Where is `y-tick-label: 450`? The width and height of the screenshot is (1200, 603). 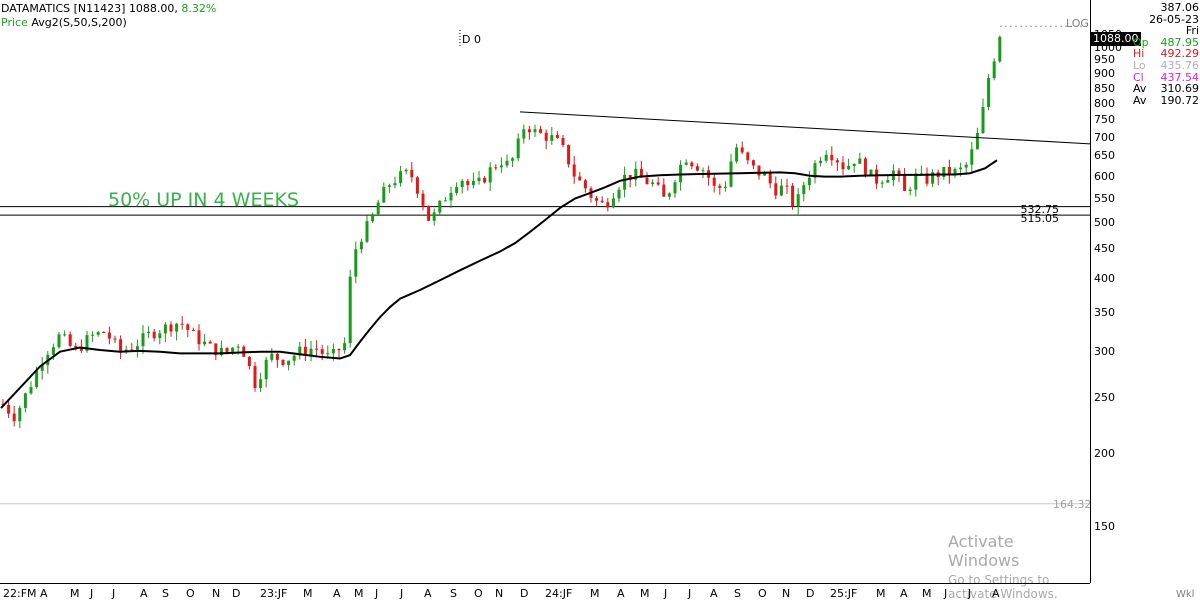 y-tick-label: 450 is located at coordinates (1104, 249).